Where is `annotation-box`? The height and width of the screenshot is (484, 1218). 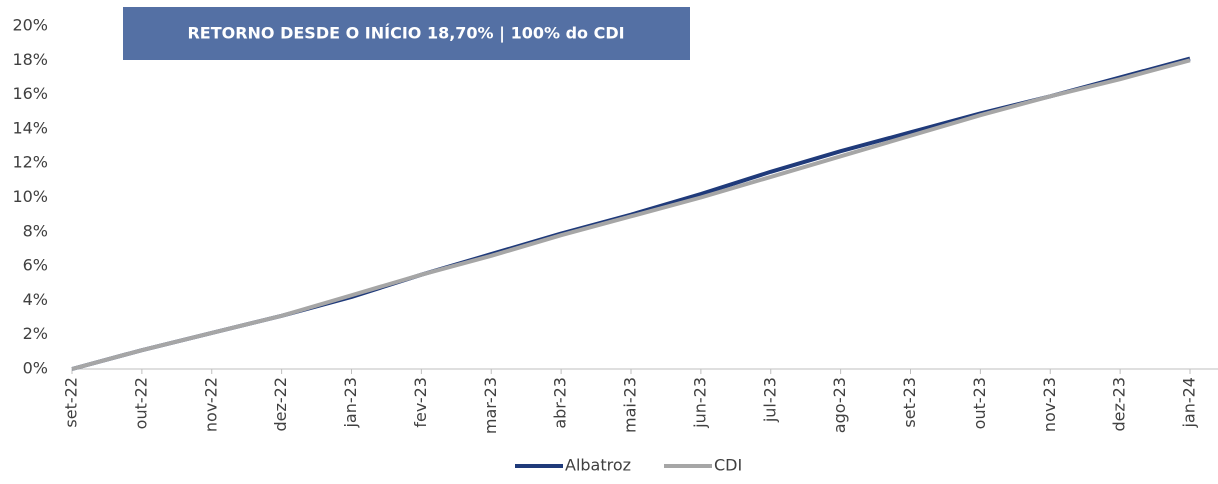 annotation-box is located at coordinates (406, 33).